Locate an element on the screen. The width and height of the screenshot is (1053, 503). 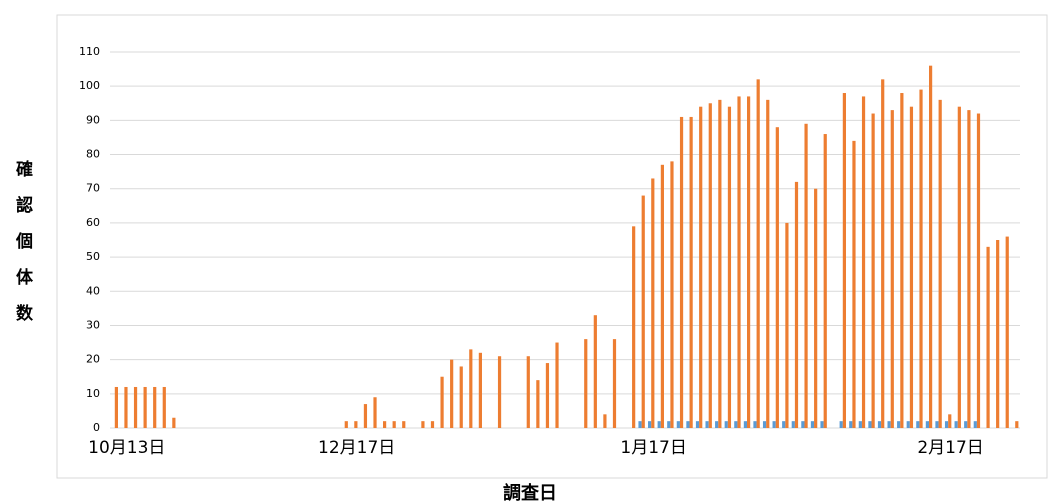
x-tick-label: 12月17日 is located at coordinates (356, 448).